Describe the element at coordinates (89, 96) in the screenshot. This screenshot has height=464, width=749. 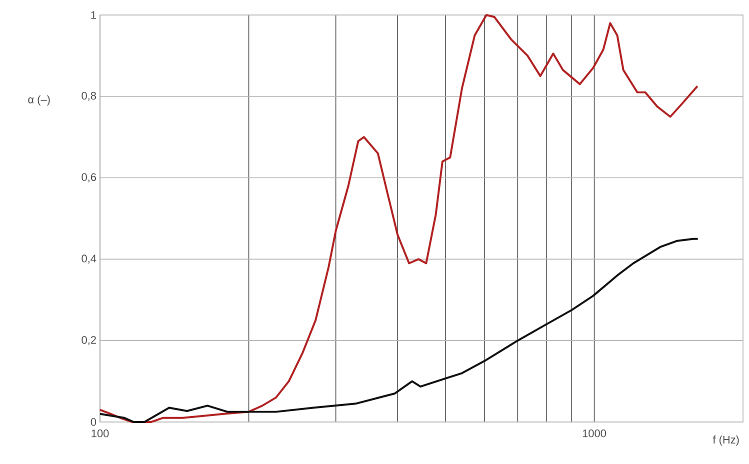
I see `y-tick-label: 0,8` at that location.